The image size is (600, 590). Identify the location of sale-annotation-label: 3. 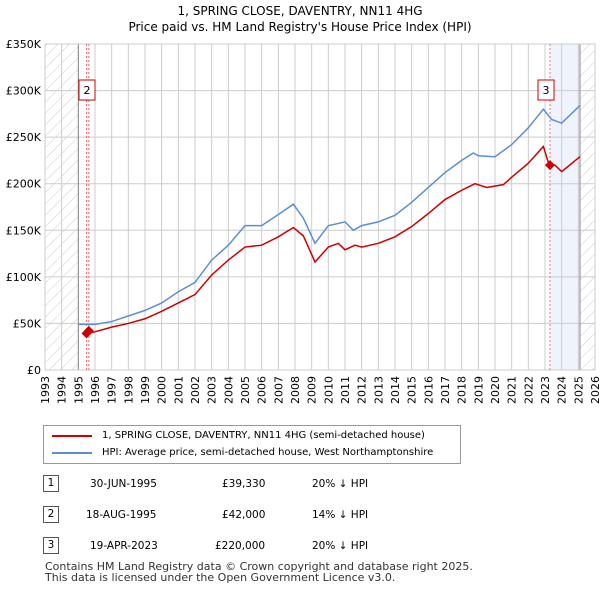
(546, 90).